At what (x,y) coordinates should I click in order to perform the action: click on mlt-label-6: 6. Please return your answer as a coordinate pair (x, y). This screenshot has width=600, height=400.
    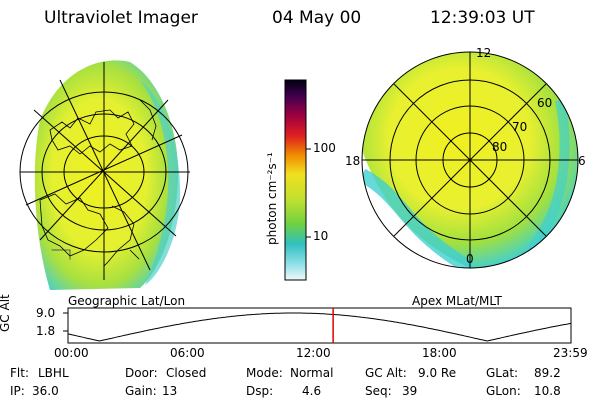
    Looking at the image, I should click on (582, 161).